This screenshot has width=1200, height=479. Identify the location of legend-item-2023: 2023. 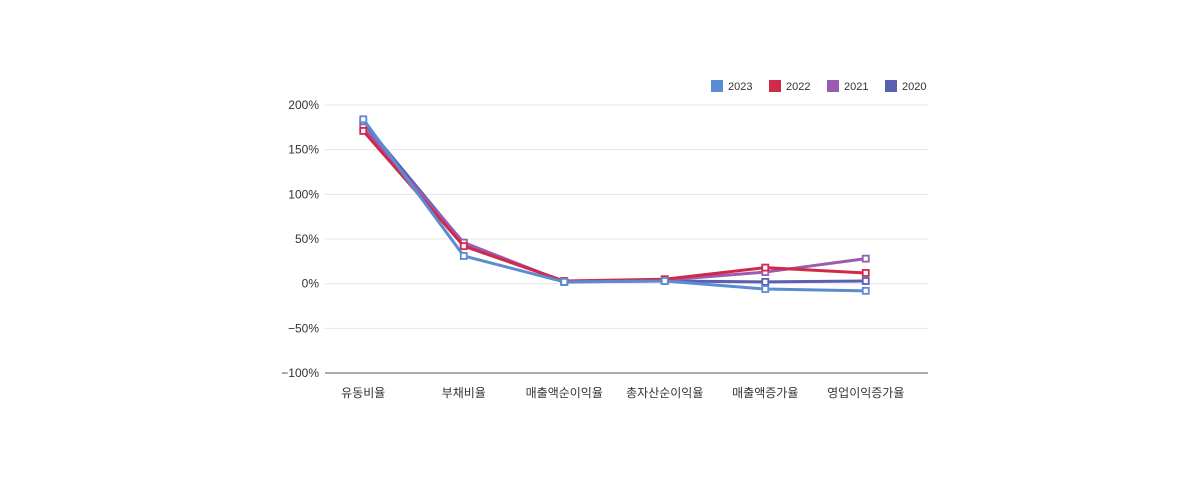
(731, 86).